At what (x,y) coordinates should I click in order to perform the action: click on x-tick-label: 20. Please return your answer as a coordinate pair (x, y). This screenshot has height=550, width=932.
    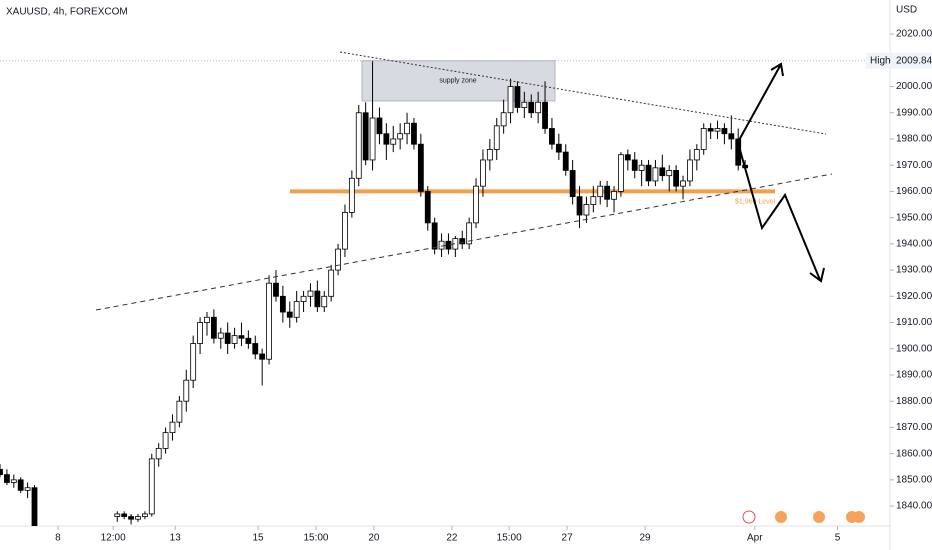
    Looking at the image, I should click on (374, 538).